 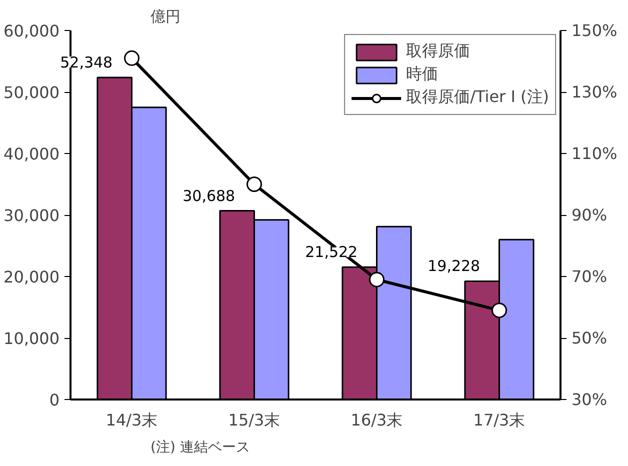 I want to click on x-tick-label: 17/3末, so click(x=499, y=420).